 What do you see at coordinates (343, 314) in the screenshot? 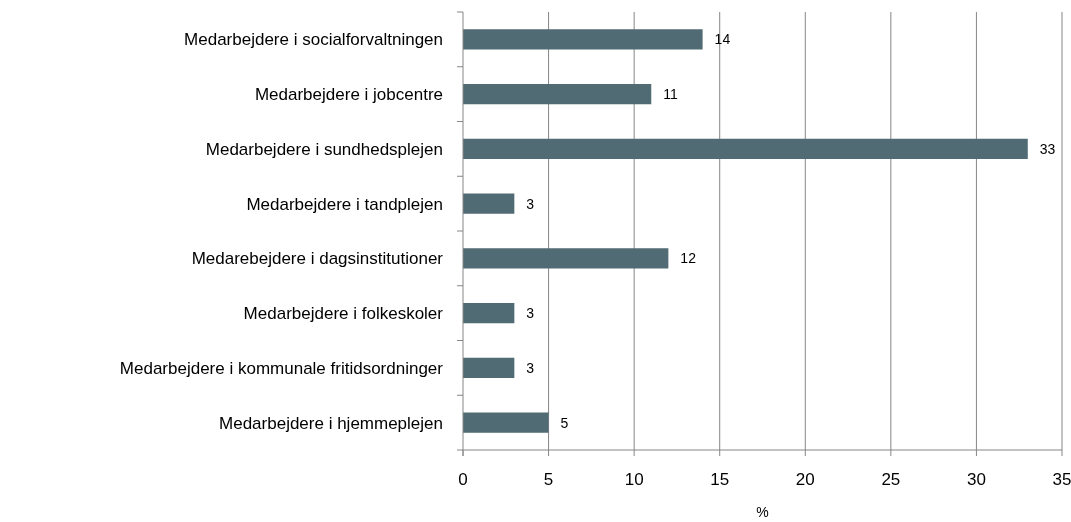
I see `y-tick-label: Medarbejdere i folkeskoler` at bounding box center [343, 314].